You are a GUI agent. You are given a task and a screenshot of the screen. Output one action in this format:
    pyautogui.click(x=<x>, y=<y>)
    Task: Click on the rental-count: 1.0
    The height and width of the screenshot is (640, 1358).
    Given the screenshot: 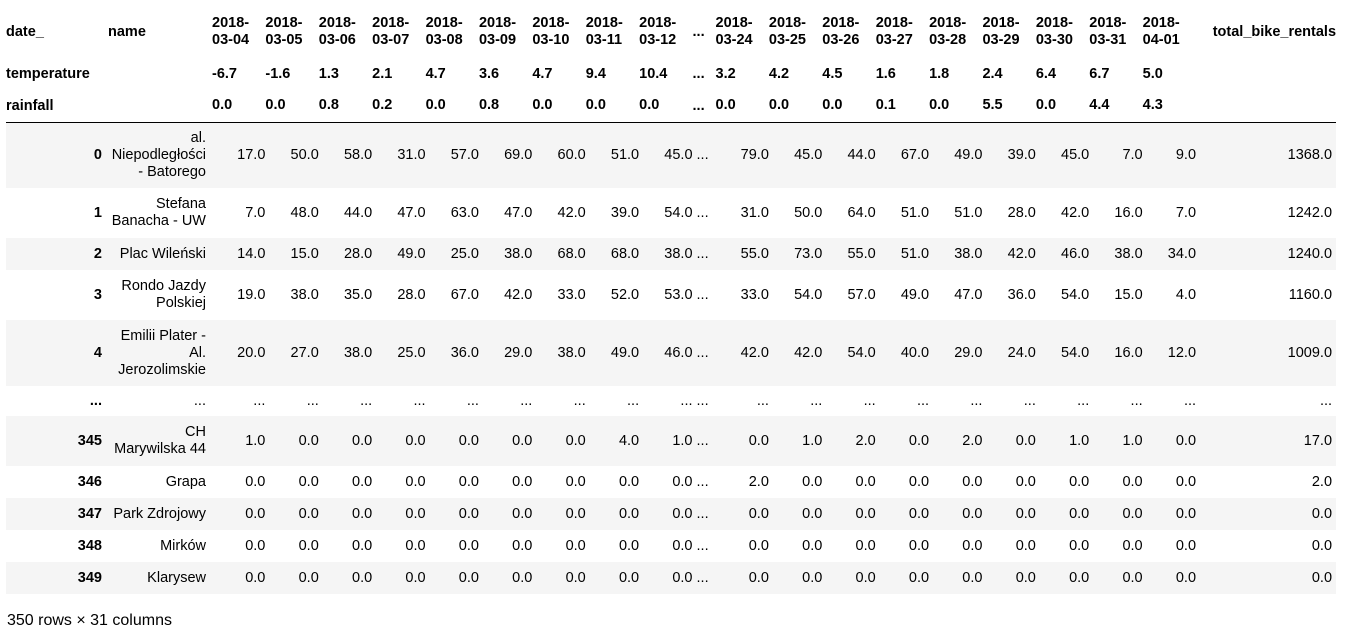 What is the action you would take?
    pyautogui.click(x=812, y=441)
    